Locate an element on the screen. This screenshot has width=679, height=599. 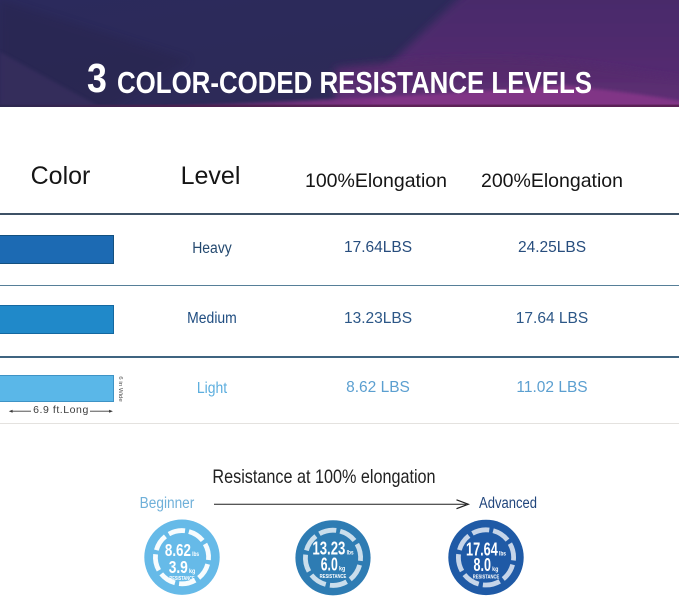
svg-text: 6 in Wide is located at coordinates (120, 389).